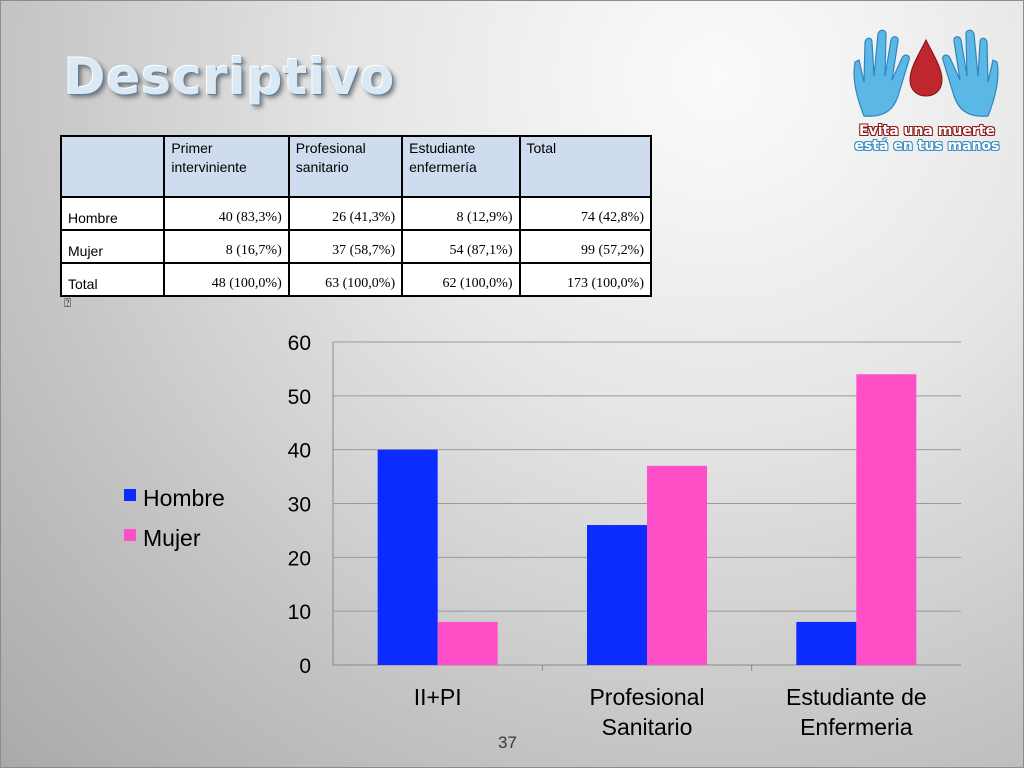 The height and width of the screenshot is (768, 1024). Describe the element at coordinates (461, 213) in the screenshot. I see `table-cell: 8 (12,9%)` at that location.